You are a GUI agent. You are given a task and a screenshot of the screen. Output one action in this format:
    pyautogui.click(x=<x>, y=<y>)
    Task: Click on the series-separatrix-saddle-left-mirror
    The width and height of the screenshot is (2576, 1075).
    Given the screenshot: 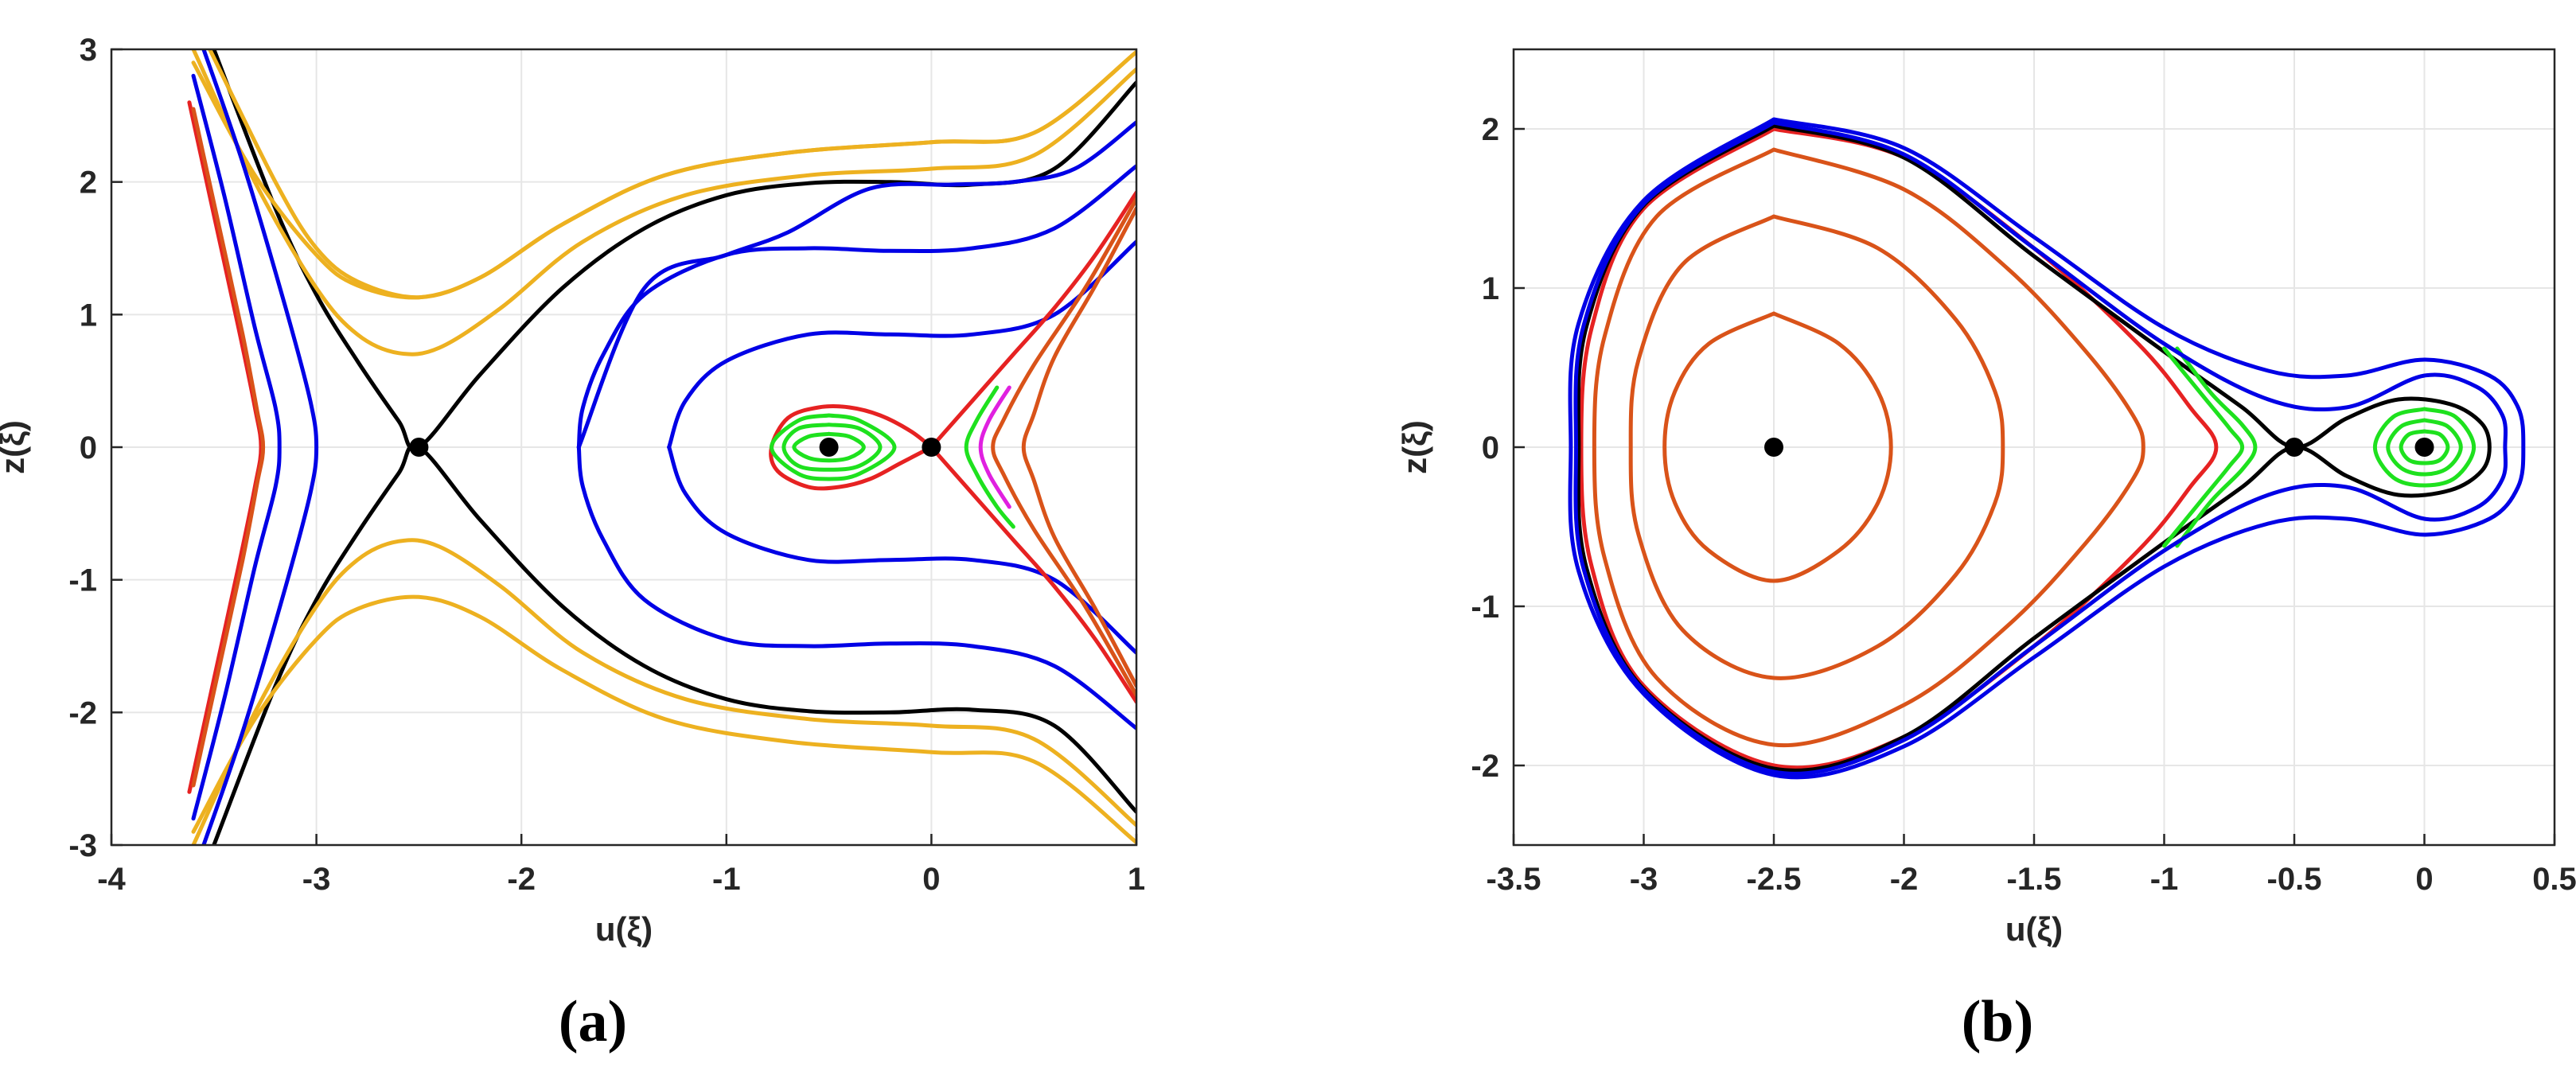 What is the action you would take?
    pyautogui.click(x=674, y=644)
    